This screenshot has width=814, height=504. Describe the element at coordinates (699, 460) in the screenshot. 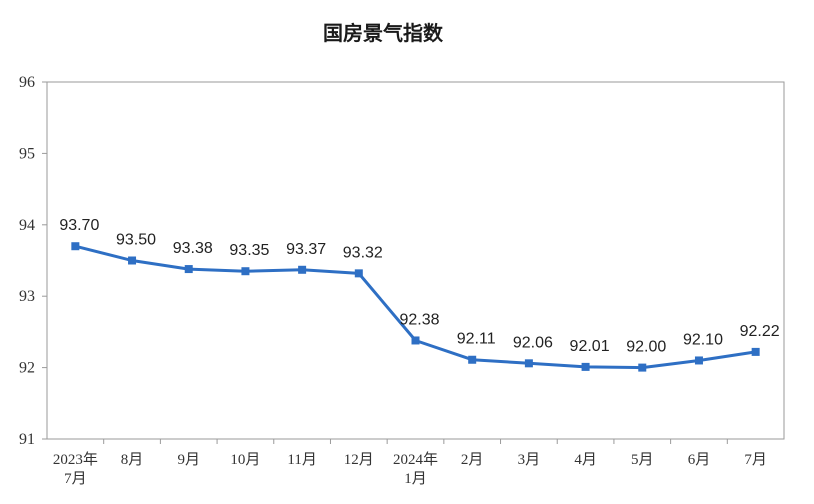

I see `x-tick-label: 6月` at that location.